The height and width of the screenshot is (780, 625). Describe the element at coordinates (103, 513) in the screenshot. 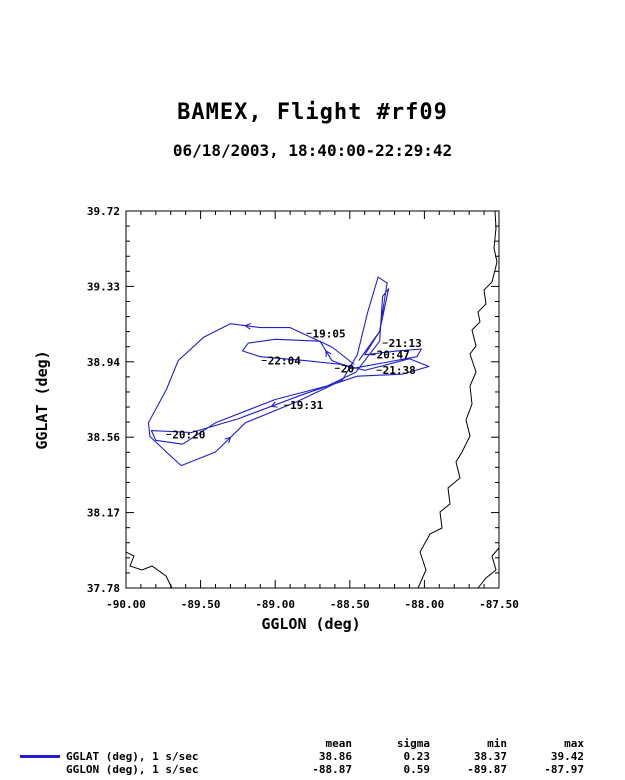

I see `y-tick-label: 38.17` at that location.